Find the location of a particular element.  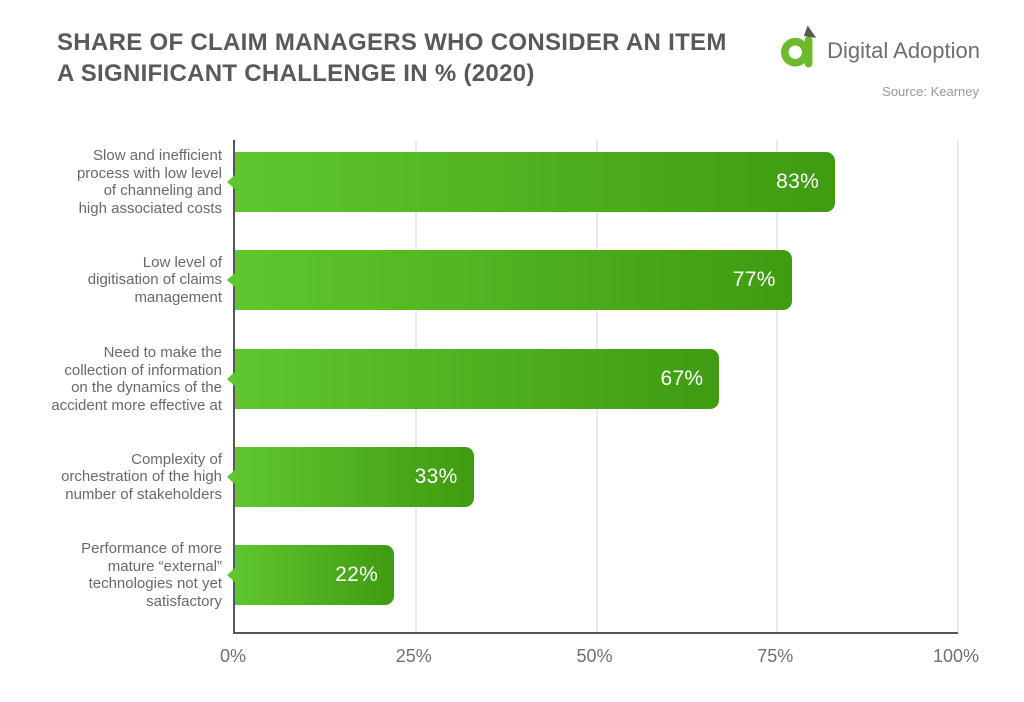

bar: 33% is located at coordinates (354, 477).